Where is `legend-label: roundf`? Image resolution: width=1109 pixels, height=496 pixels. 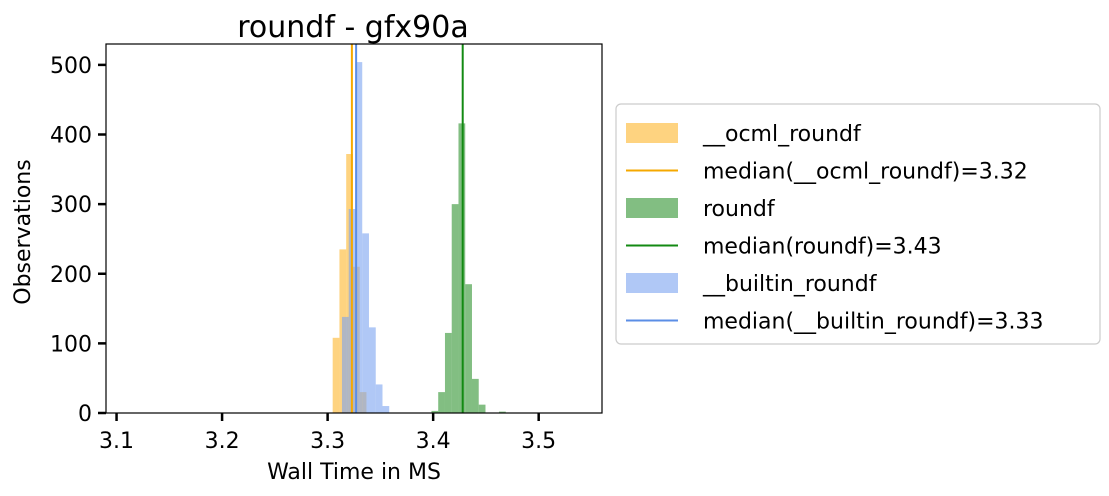 legend-label: roundf is located at coordinates (739, 209).